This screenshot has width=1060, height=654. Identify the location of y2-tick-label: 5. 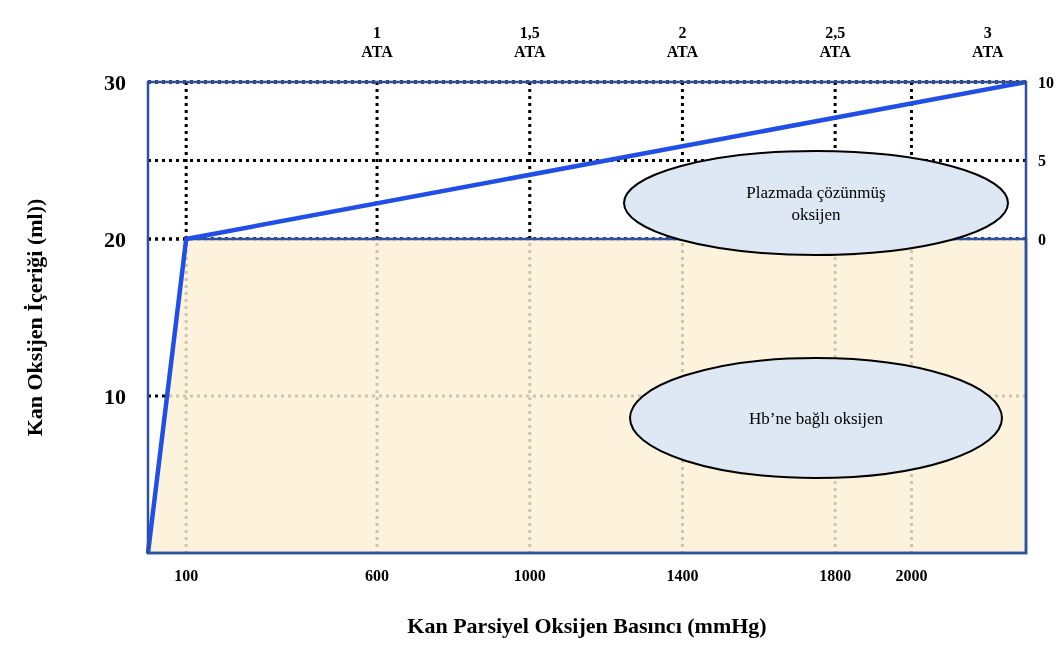
(1042, 161).